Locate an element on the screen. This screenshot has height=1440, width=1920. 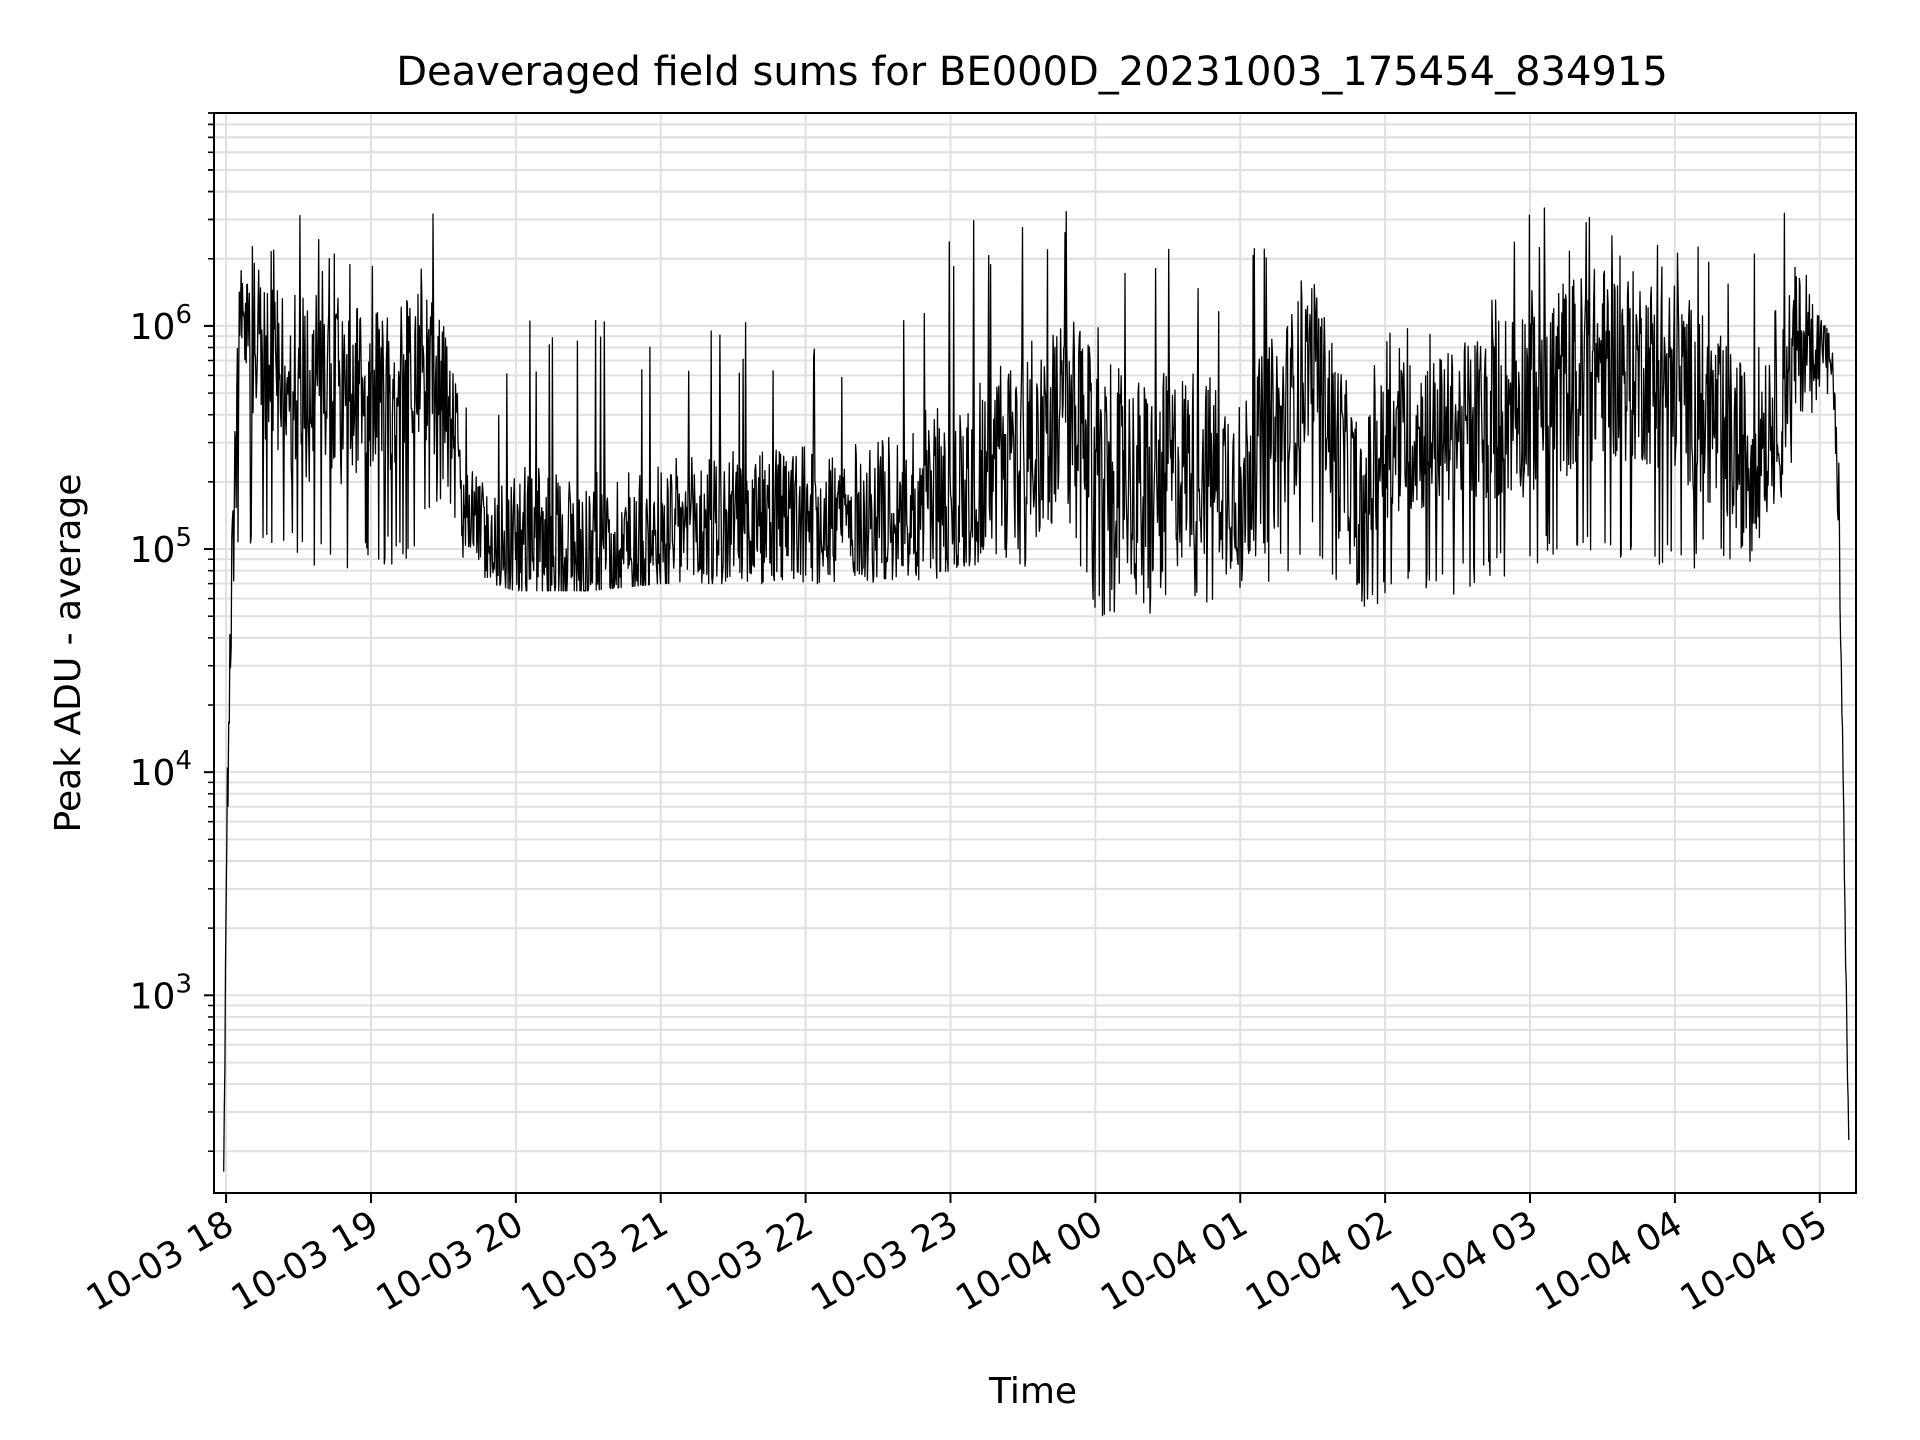
x-tick-label: 10-03 20 is located at coordinates (450, 1261).